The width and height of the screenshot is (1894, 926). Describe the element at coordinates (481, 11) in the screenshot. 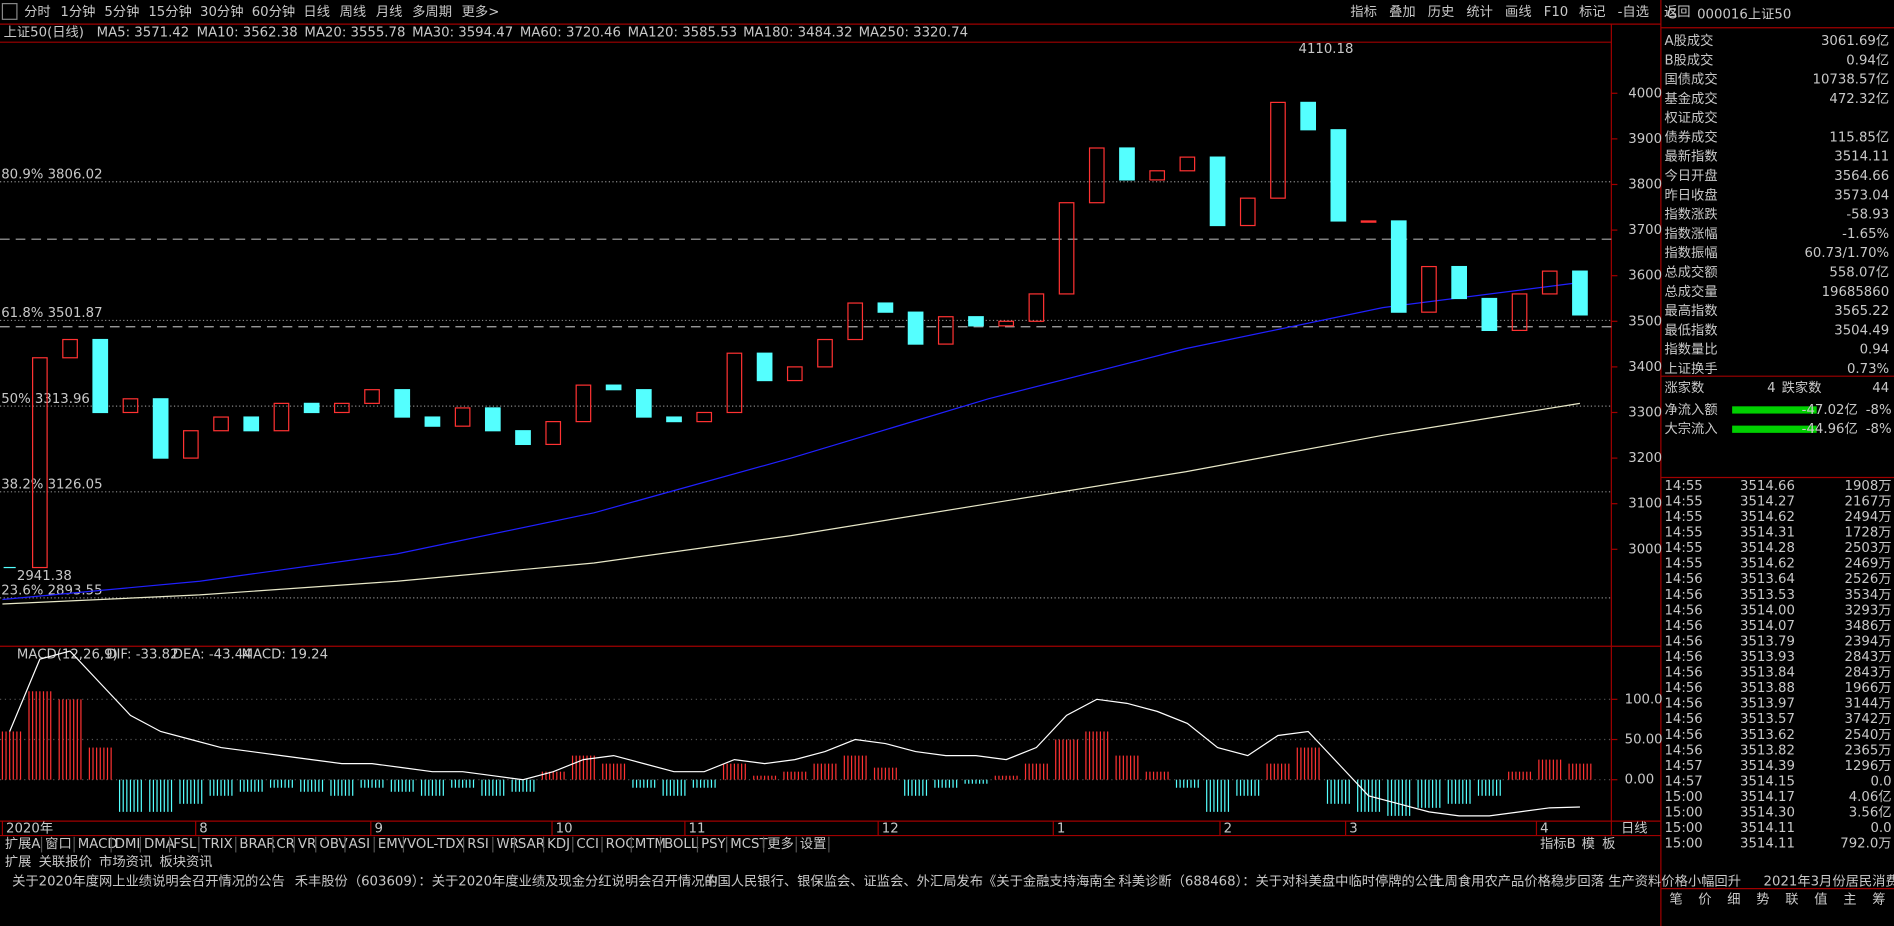

I see `period-tab: 更多>` at that location.